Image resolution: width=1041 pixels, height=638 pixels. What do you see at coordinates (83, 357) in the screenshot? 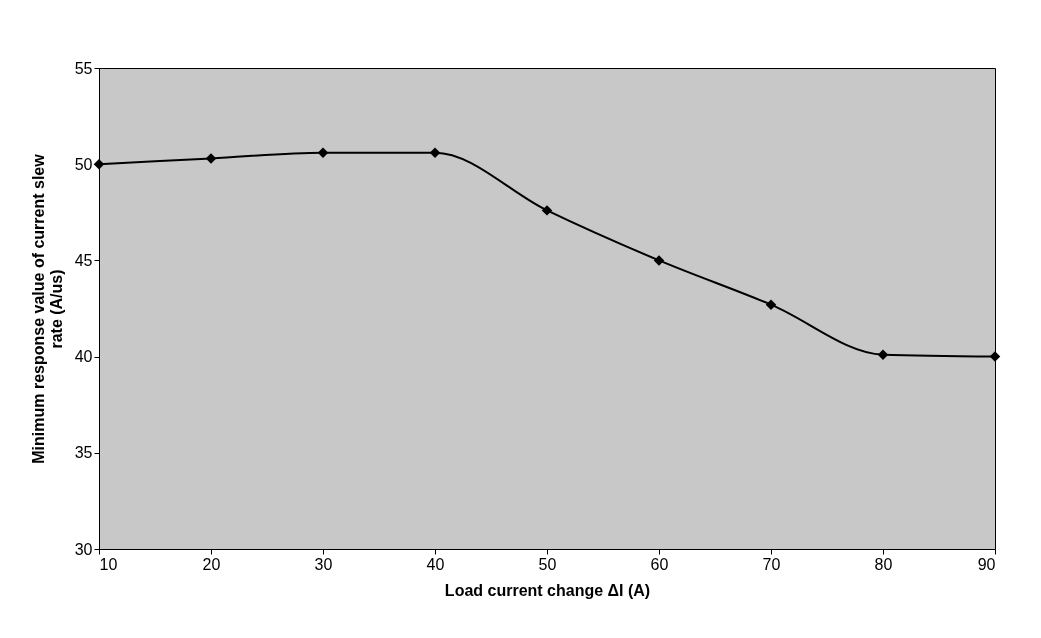
I see `y-tick-label: 40` at bounding box center [83, 357].